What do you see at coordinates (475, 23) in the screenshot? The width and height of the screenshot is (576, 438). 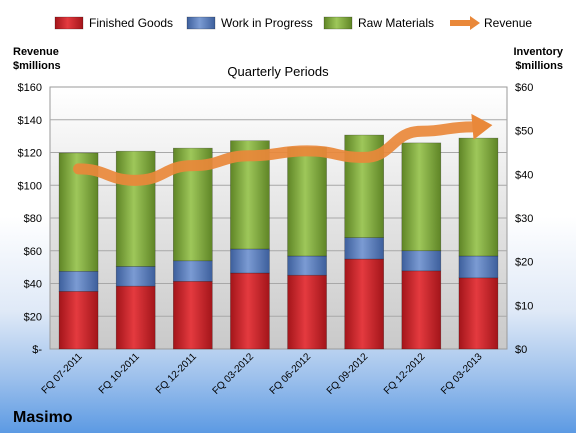 I see `legend-swatch-arrow` at bounding box center [475, 23].